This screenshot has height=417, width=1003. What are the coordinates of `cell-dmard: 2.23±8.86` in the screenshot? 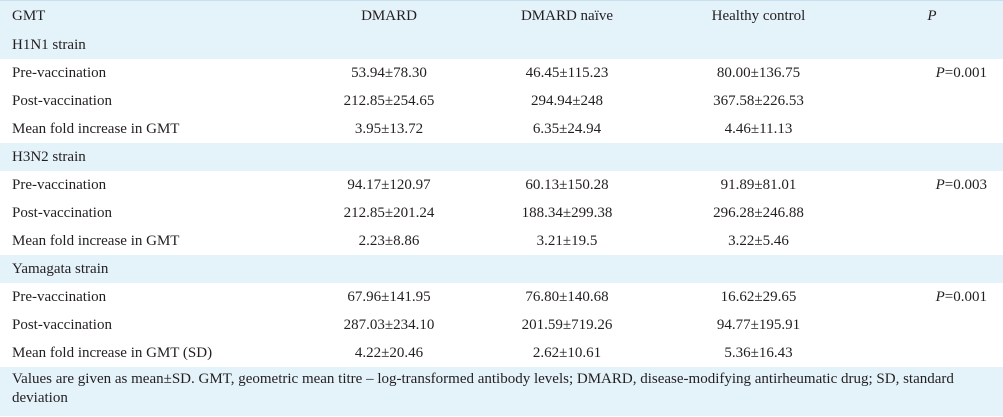 It's located at (389, 240).